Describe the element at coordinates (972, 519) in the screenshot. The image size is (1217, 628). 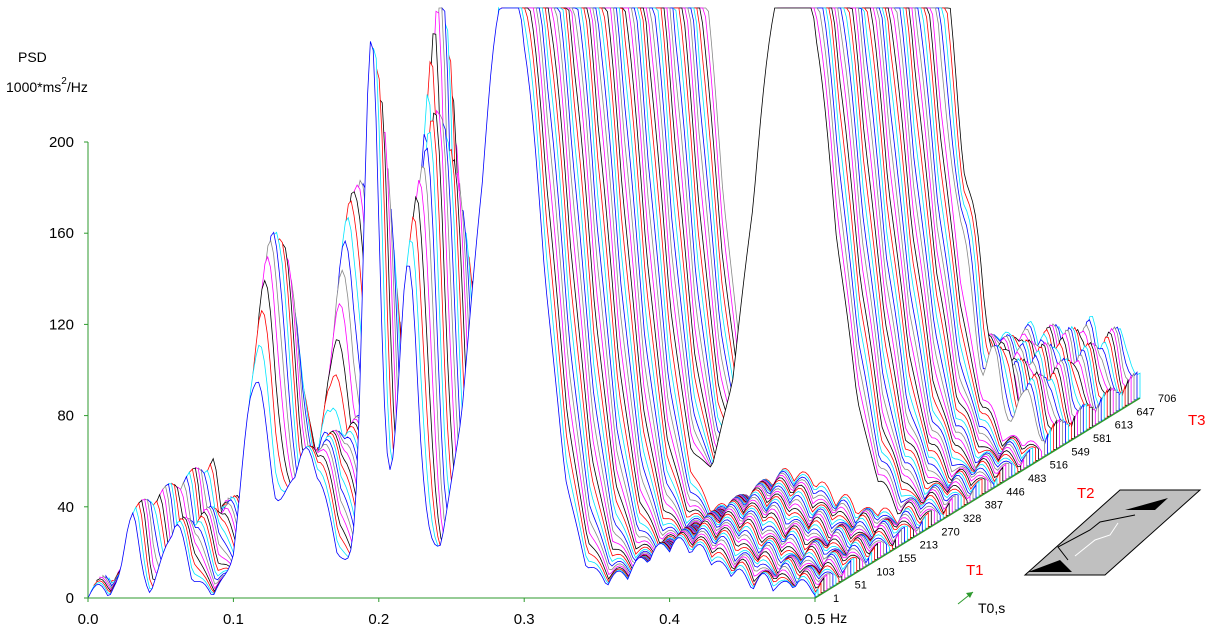
I see `depth-tick-label: 328` at that location.